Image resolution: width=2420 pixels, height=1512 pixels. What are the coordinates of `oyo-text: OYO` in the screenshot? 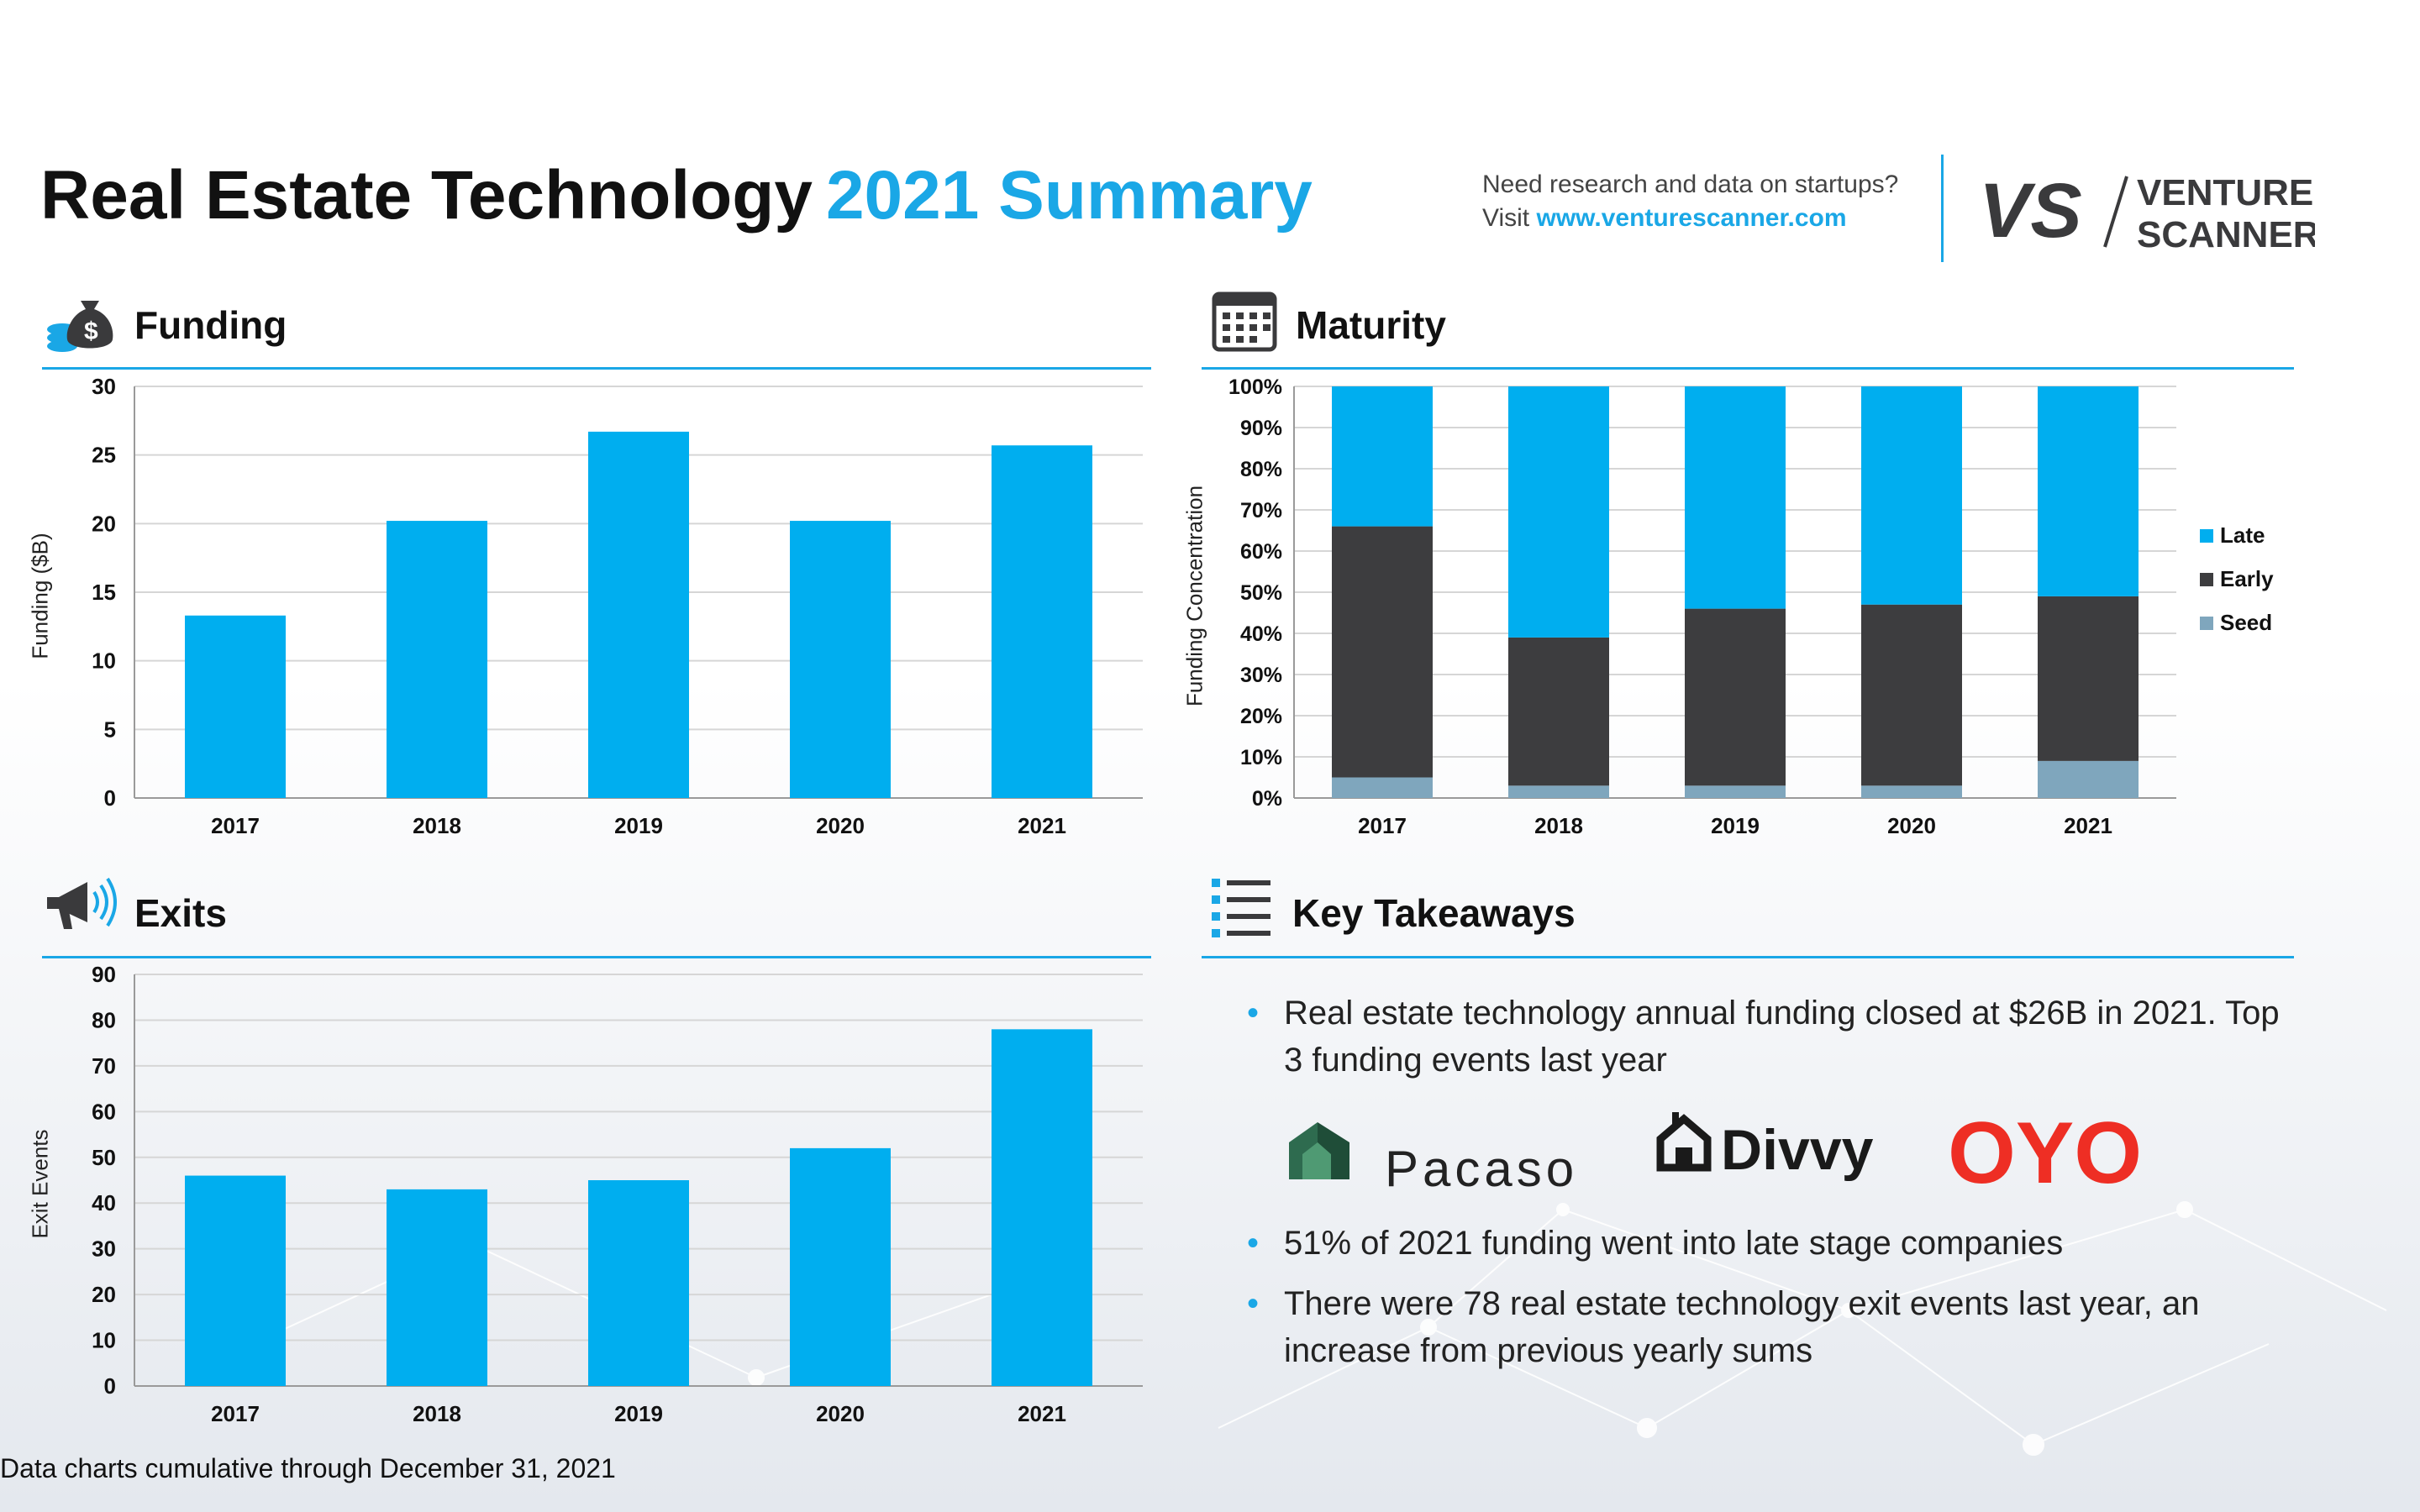 It's located at (2045, 1153).